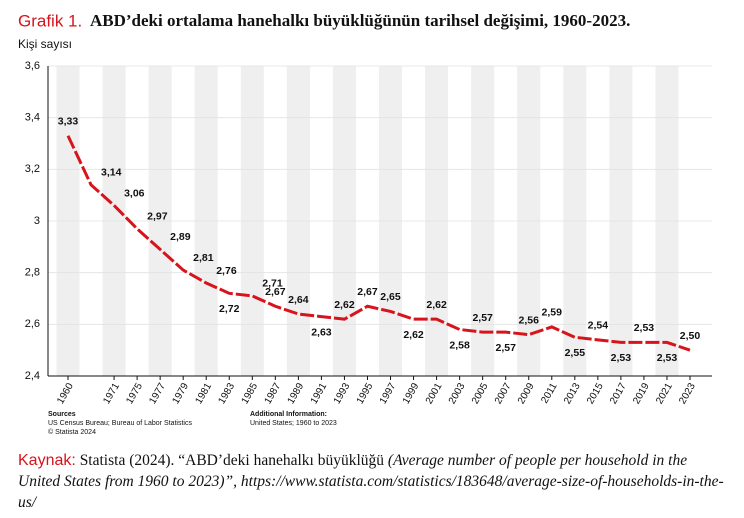 The image size is (744, 518). Describe the element at coordinates (37, 221) in the screenshot. I see `y-tick-label: 3` at that location.